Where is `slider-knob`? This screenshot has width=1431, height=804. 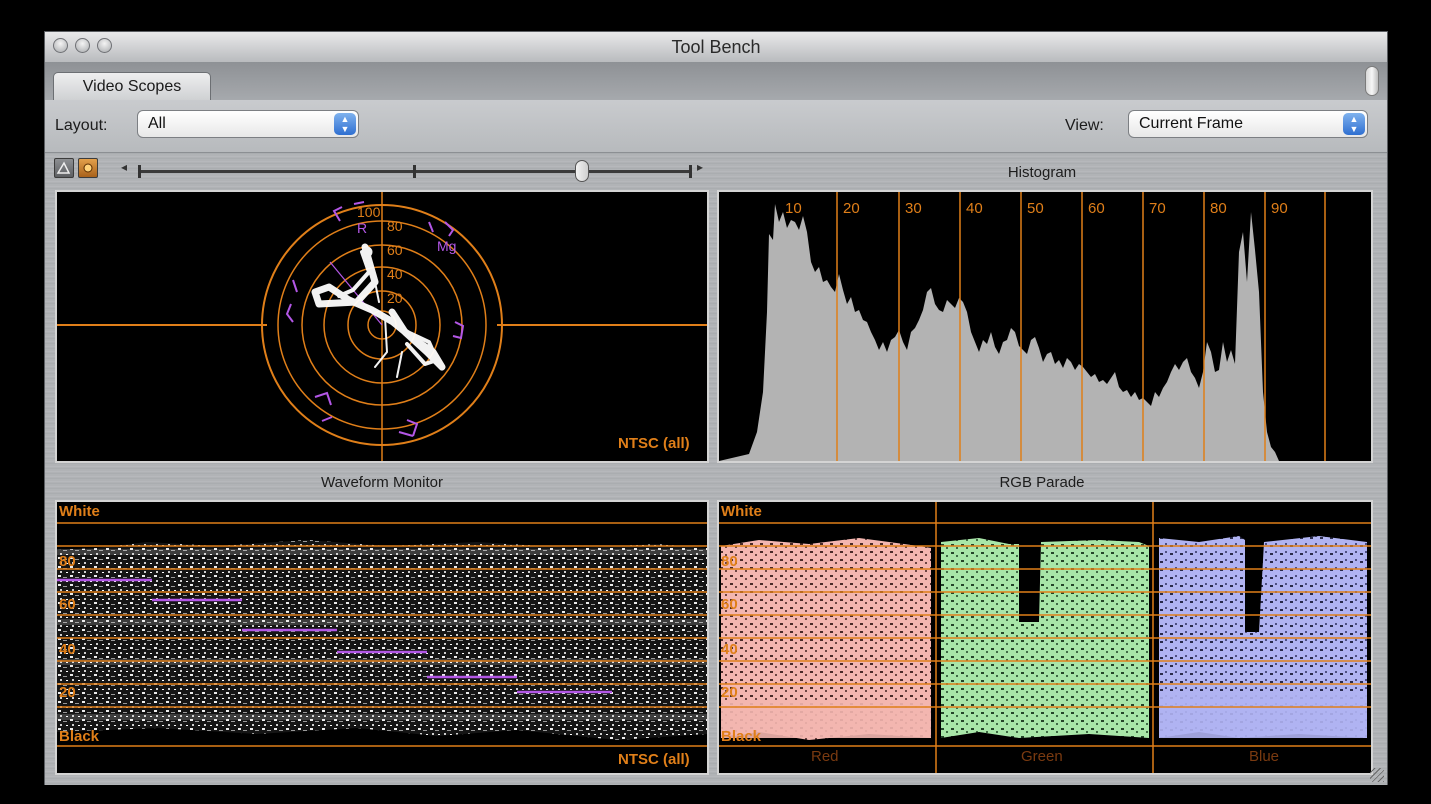
slider-knob is located at coordinates (582, 171).